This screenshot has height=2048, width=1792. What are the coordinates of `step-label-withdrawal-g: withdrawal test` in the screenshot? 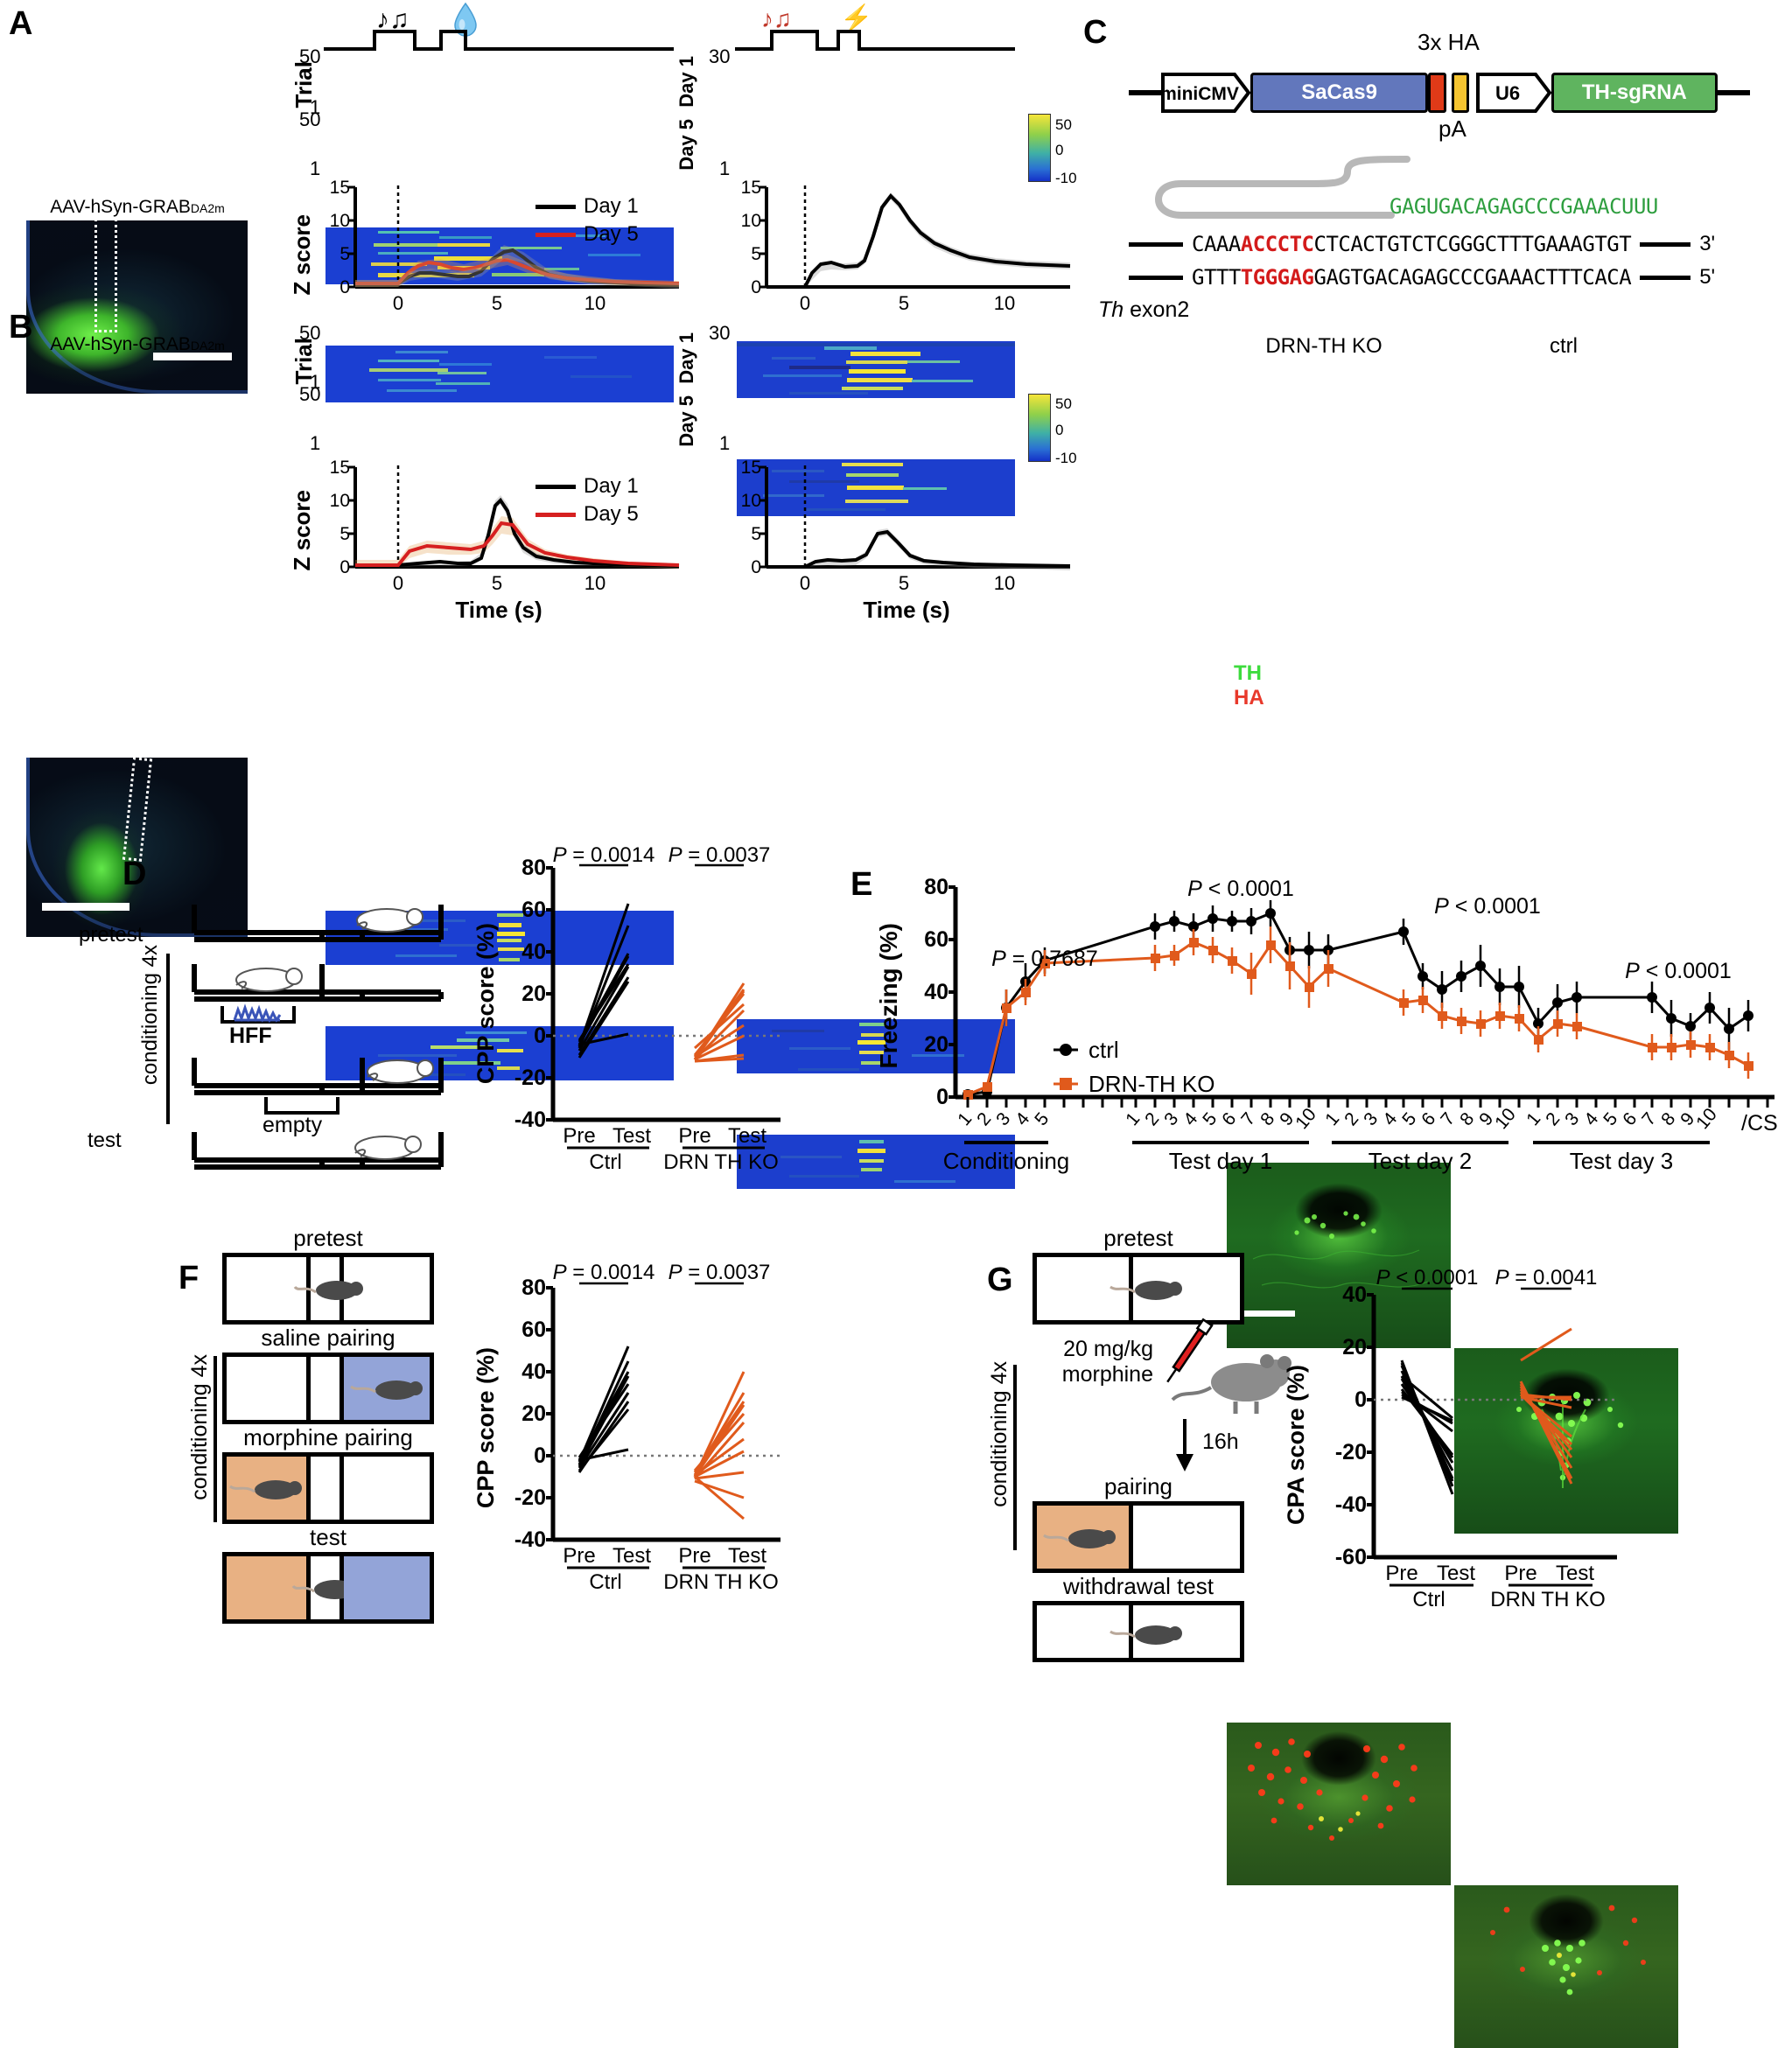 It's located at (1138, 1586).